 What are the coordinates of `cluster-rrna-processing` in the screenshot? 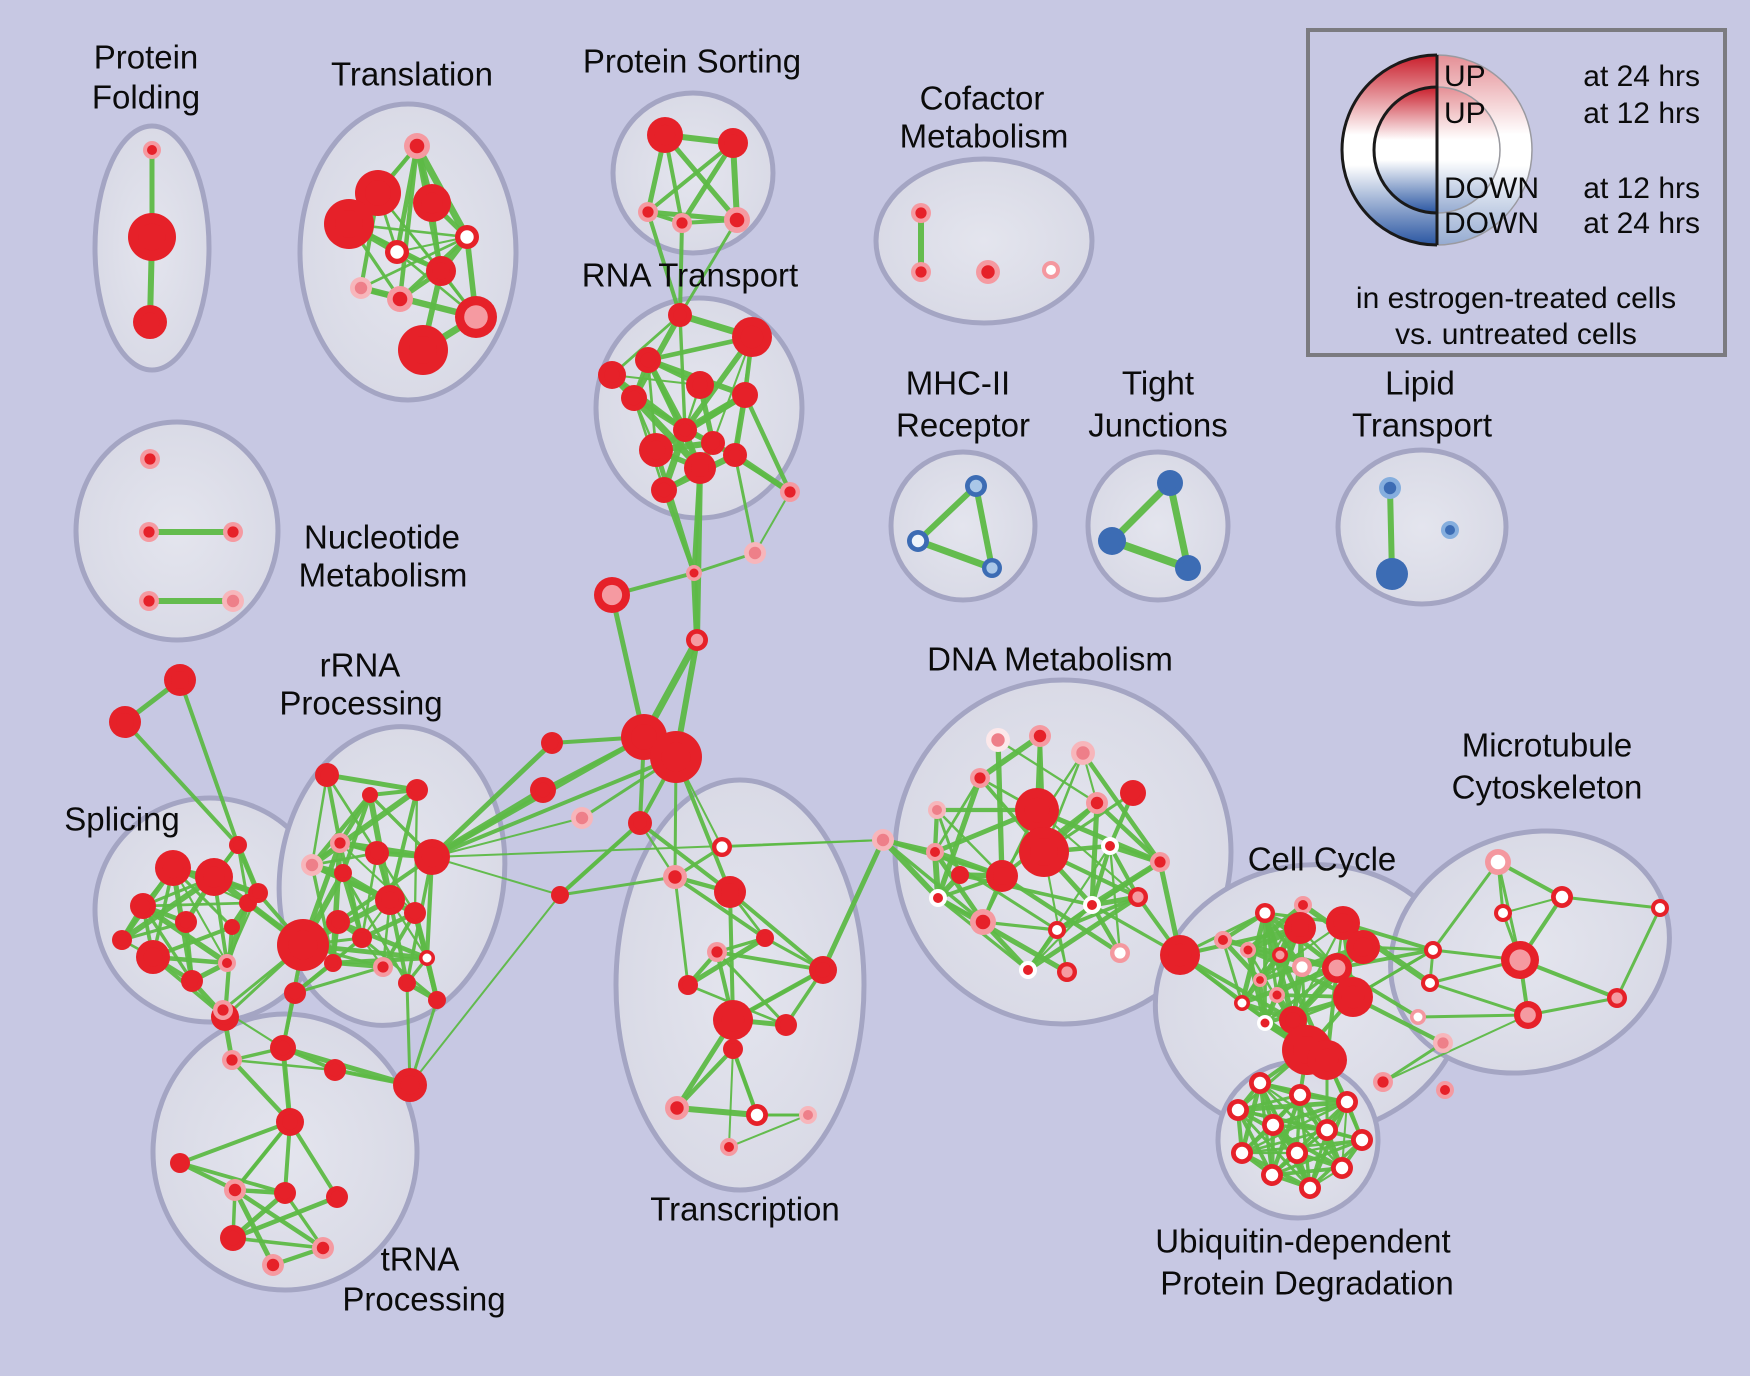 It's located at (363, 886).